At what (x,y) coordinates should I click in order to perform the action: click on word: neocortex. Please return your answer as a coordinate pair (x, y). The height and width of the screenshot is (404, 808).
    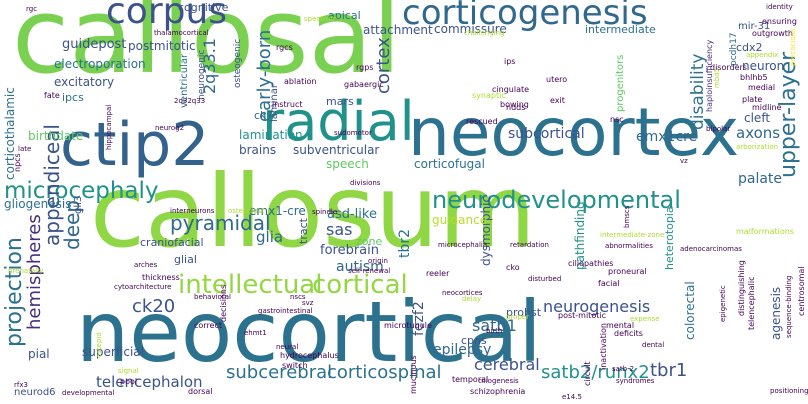
    Looking at the image, I should click on (573, 132).